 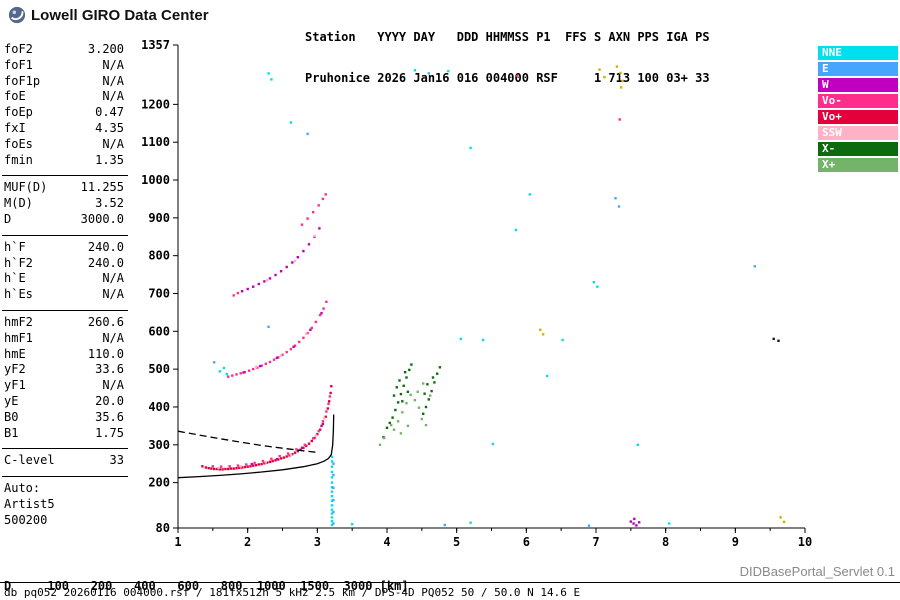 I want to click on param-row-hf: h`F 240.0, so click(x=65, y=248).